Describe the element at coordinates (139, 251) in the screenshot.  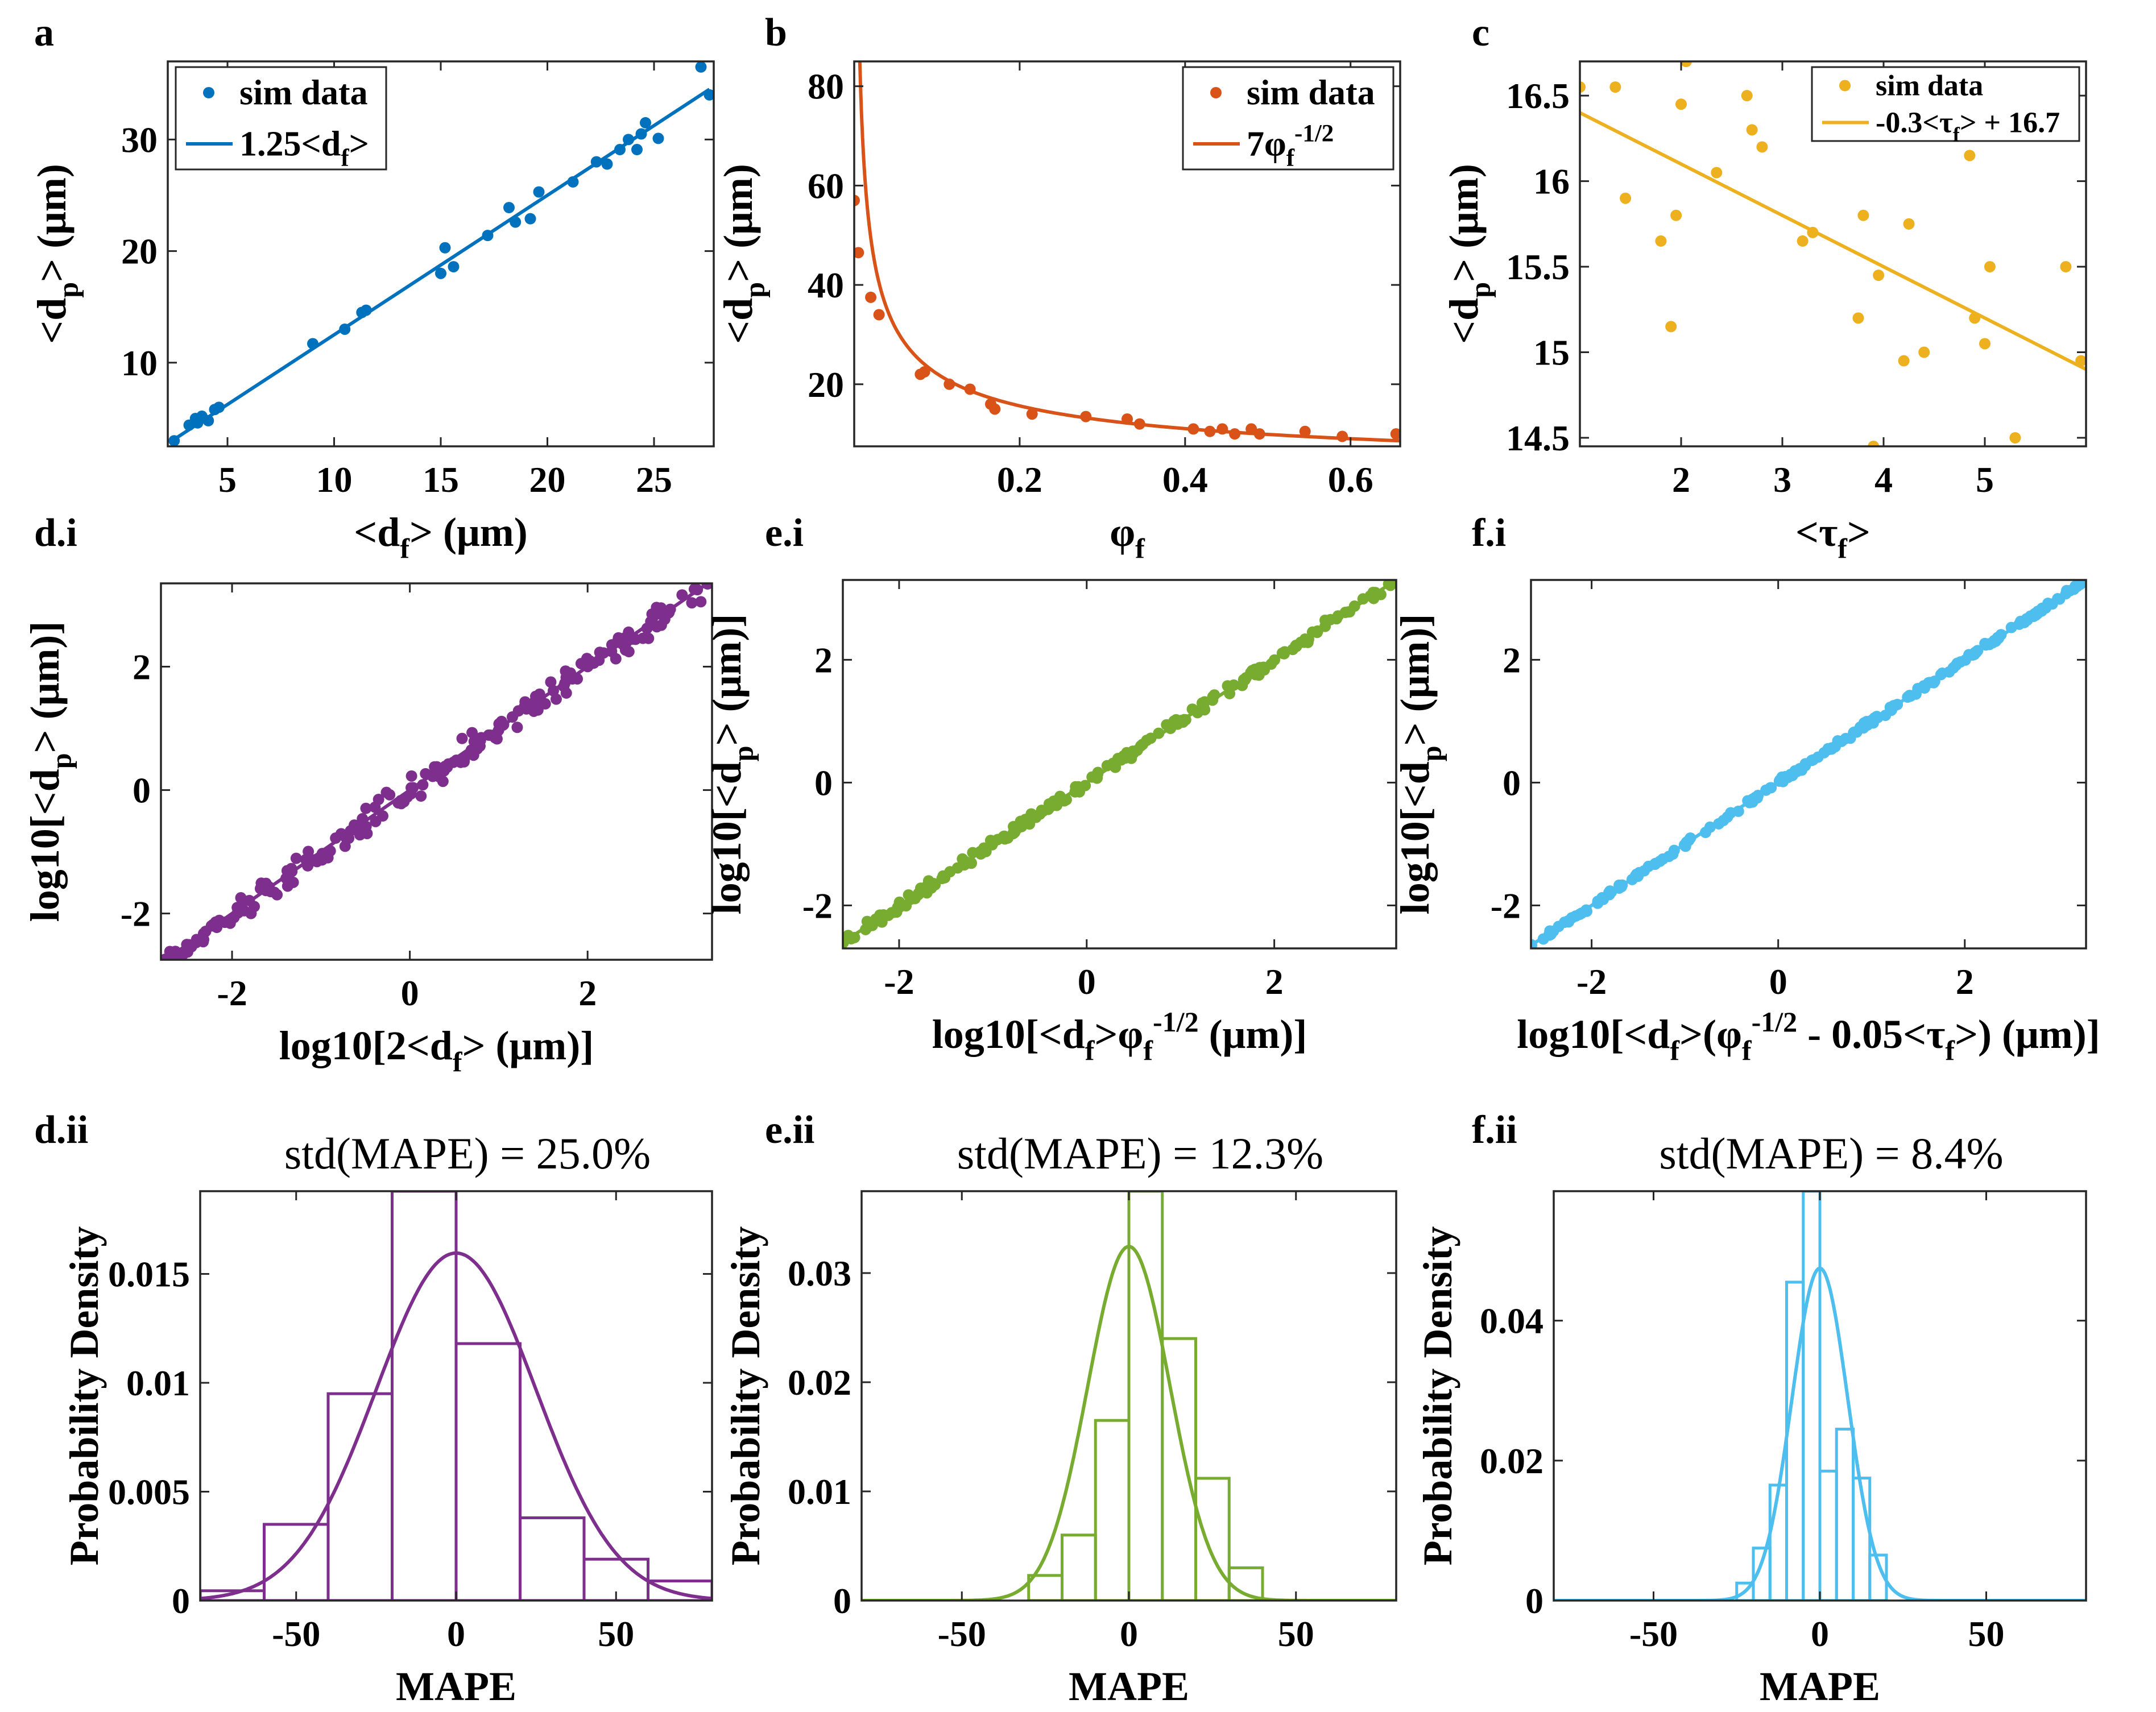
I see `y-tick-label: 20` at that location.